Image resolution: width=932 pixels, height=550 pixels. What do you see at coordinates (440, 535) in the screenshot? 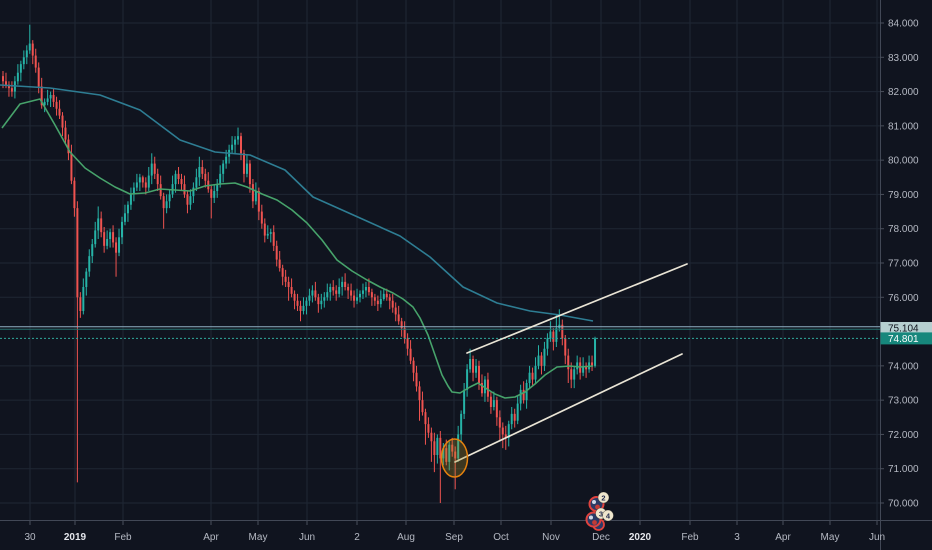
I see `time-axis-background` at bounding box center [440, 535].